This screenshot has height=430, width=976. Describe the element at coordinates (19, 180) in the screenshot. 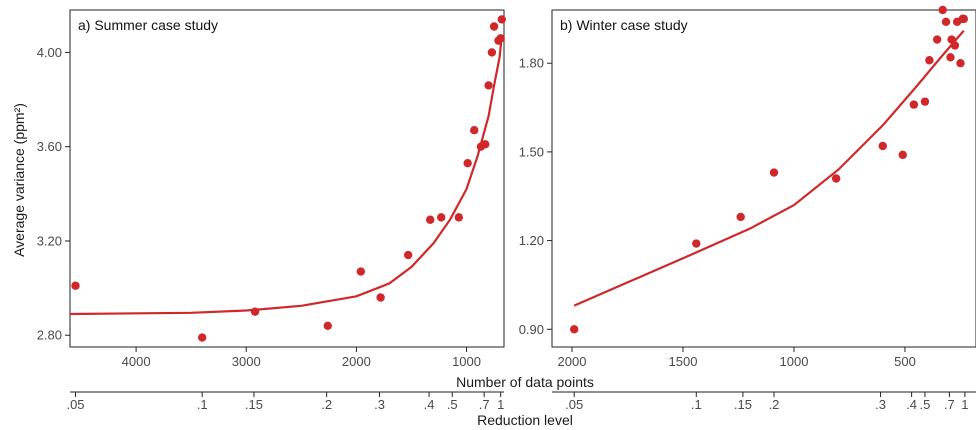

I see `y-axis-label: Average variance (ppm²)` at that location.